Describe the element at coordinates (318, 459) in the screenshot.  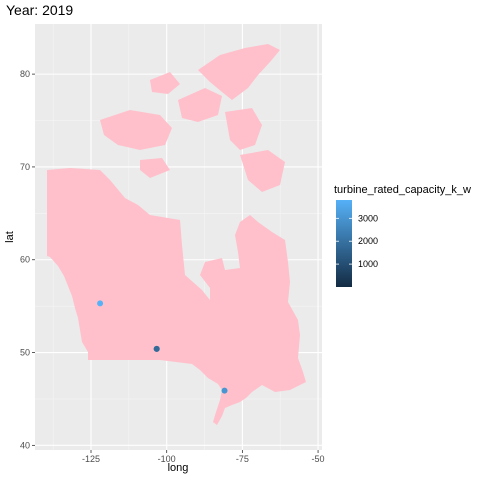
I see `x-tick-label: -50` at that location.